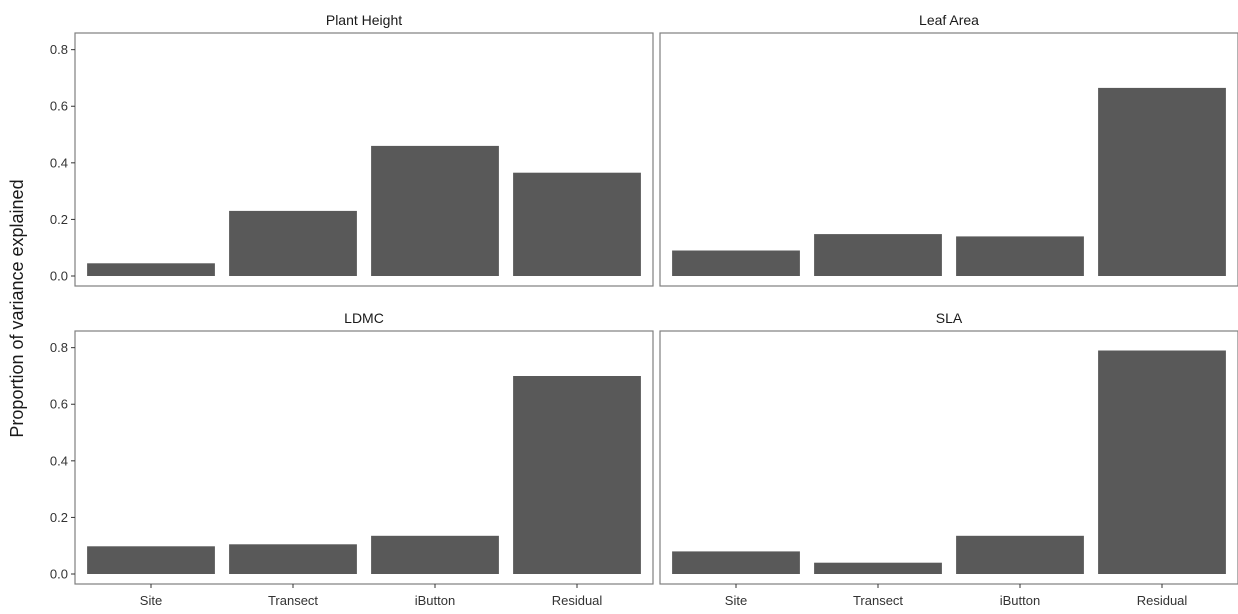 The height and width of the screenshot is (614, 1238). I want to click on panel-title: Leaf Area, so click(949, 20).